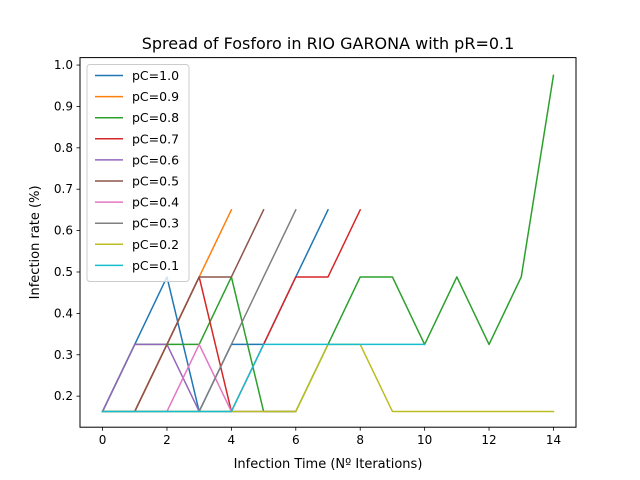 The height and width of the screenshot is (480, 640). I want to click on legend-label-9: pC=0.1, so click(155, 265).